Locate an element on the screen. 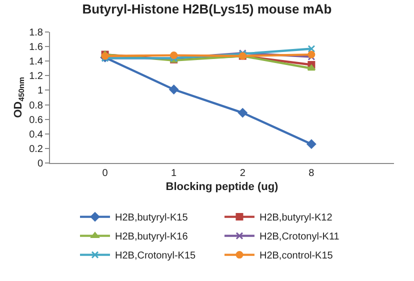  x-tick-label: 2 is located at coordinates (243, 173).